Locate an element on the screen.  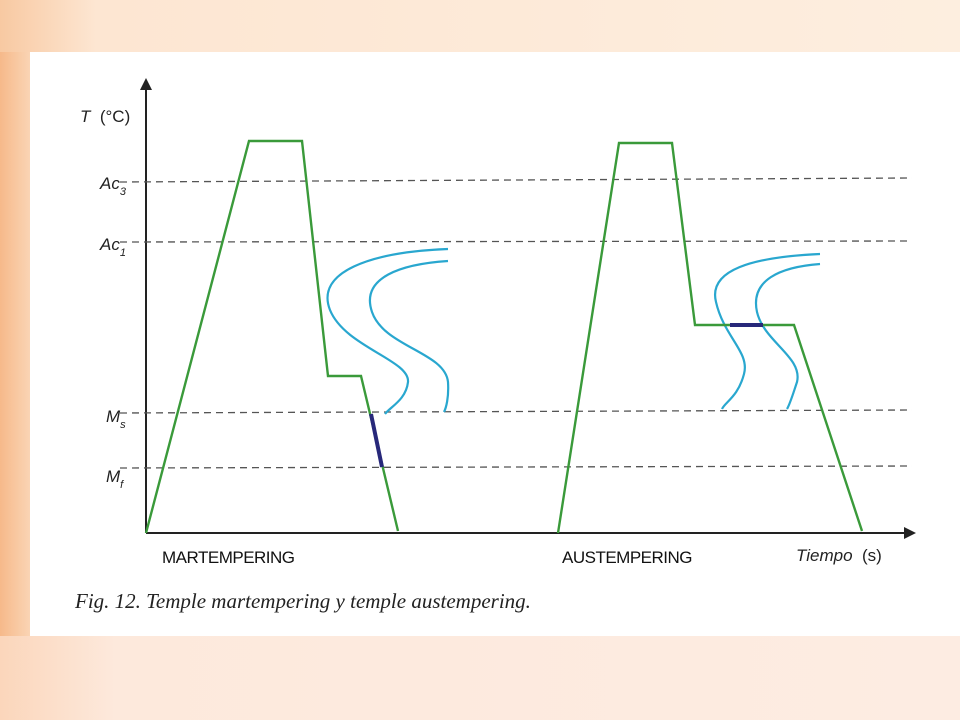
transformation-segment-martempering is located at coordinates (376, 440).